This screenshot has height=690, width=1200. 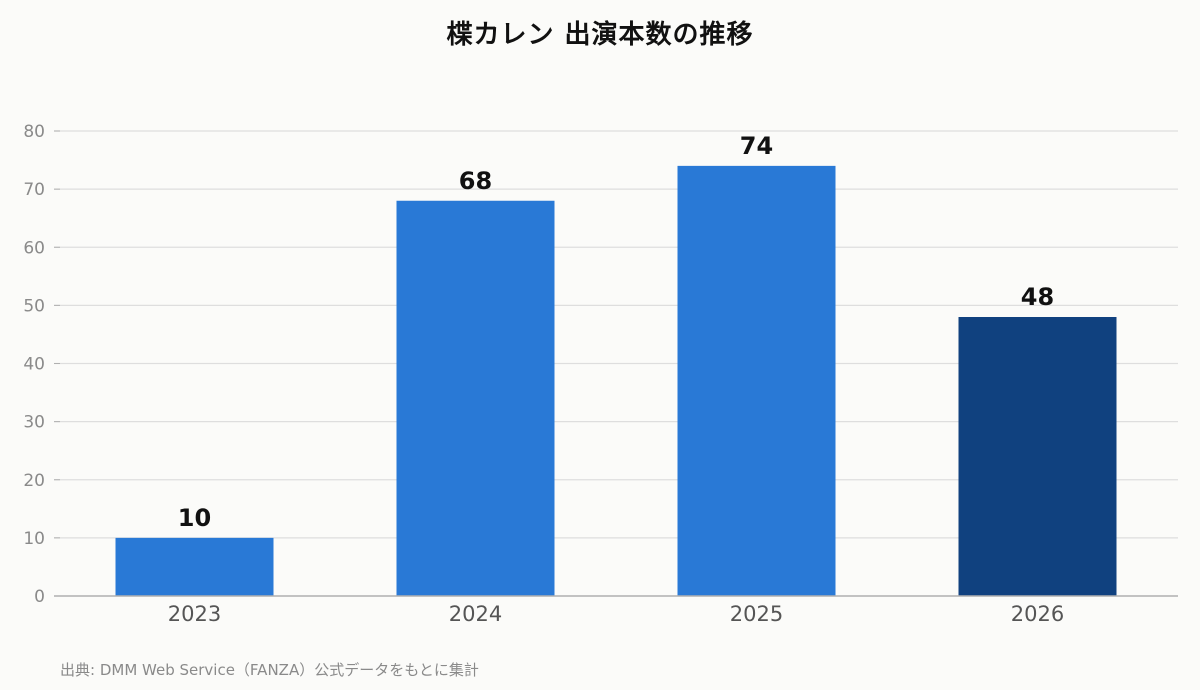 What do you see at coordinates (194, 518) in the screenshot?
I see `value-label: 10` at bounding box center [194, 518].